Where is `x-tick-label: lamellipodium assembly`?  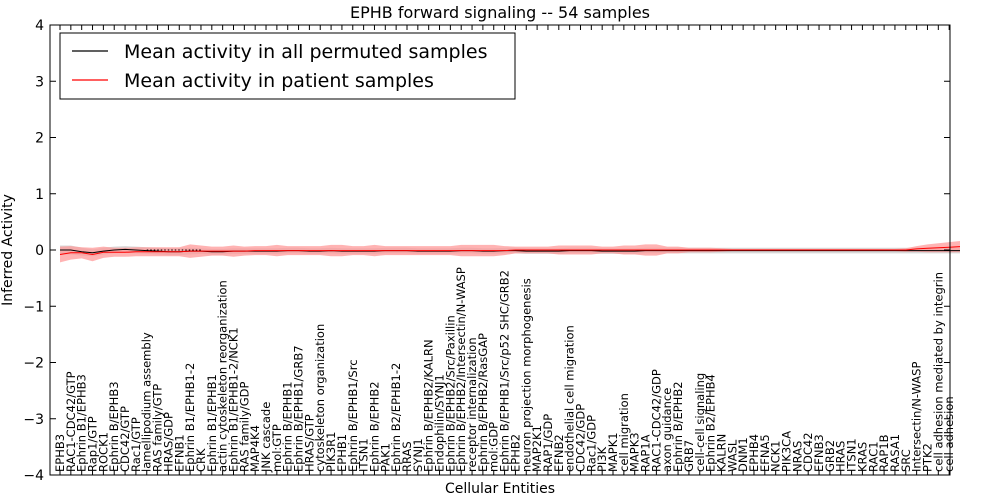
x-tick-label: lamellipodium assembly is located at coordinates (147, 402).